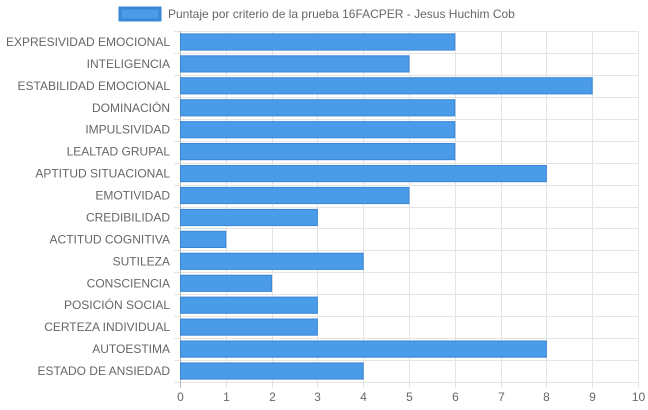  I want to click on x-tick-label: 10, so click(639, 397).